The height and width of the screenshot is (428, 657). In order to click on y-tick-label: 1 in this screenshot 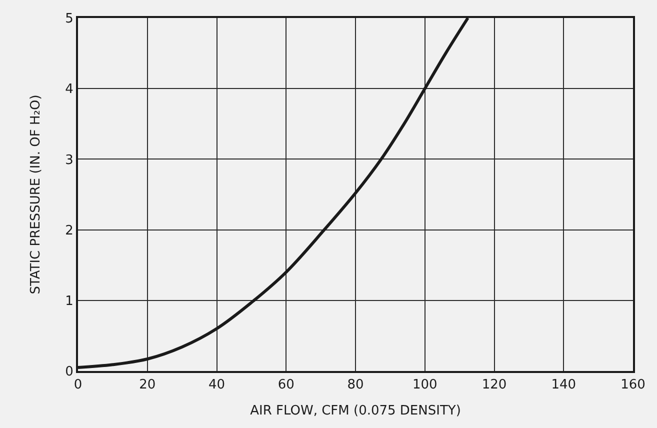, I will do `click(69, 301)`.